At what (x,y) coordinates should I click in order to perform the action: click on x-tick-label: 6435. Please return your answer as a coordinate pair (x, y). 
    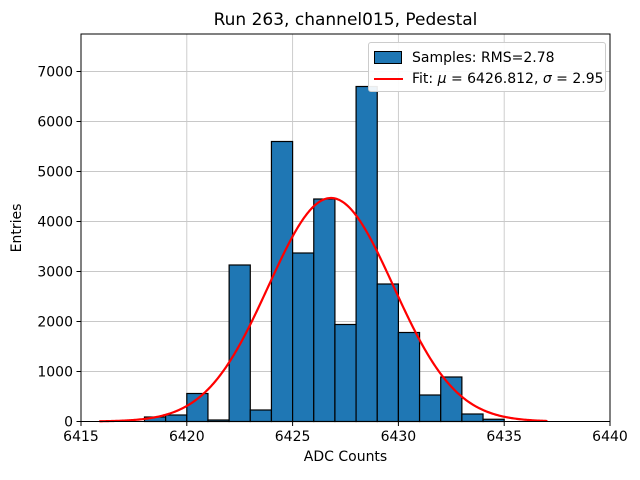
    Looking at the image, I should click on (504, 437).